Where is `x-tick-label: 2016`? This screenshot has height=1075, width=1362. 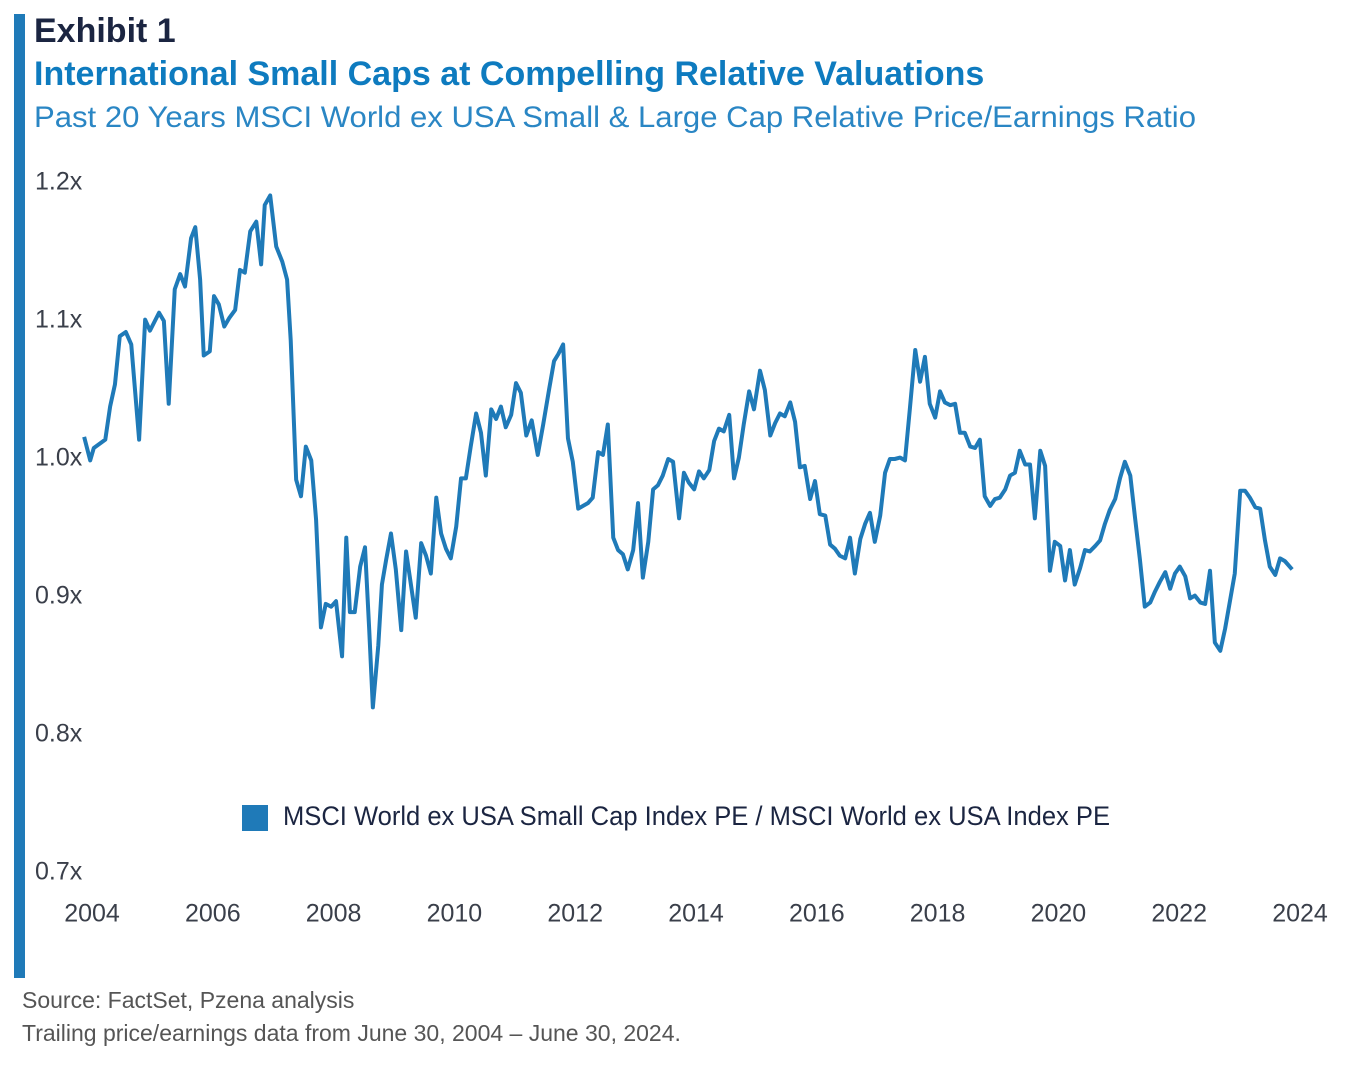
x-tick-label: 2016 is located at coordinates (817, 914).